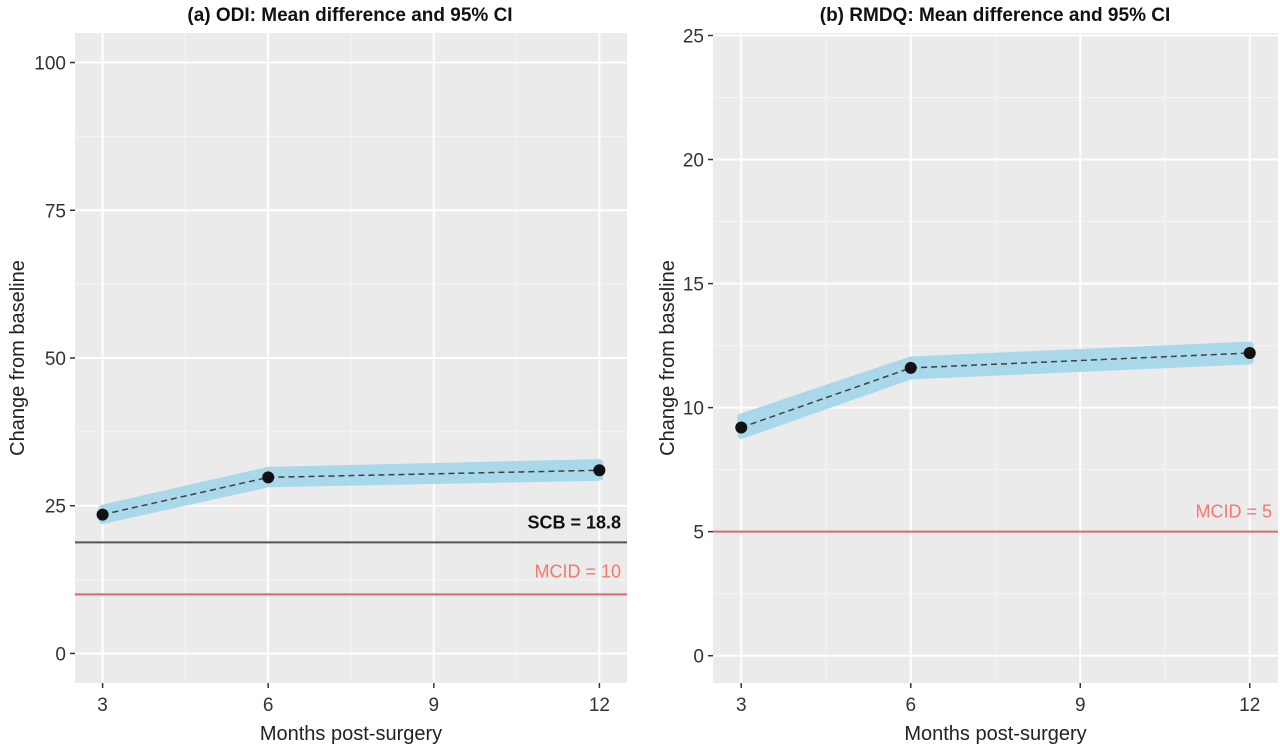 The height and width of the screenshot is (747, 1280). Describe the element at coordinates (1233, 512) in the screenshot. I see `reference-line-label: MCID = 5` at that location.